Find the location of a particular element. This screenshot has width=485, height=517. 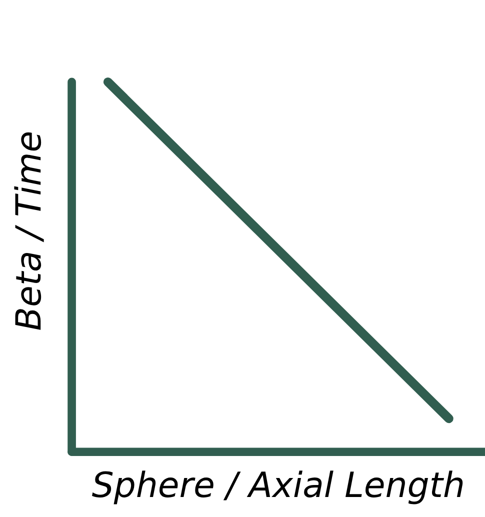

x-axis-title: Sphere / Axial Length is located at coordinates (277, 487).